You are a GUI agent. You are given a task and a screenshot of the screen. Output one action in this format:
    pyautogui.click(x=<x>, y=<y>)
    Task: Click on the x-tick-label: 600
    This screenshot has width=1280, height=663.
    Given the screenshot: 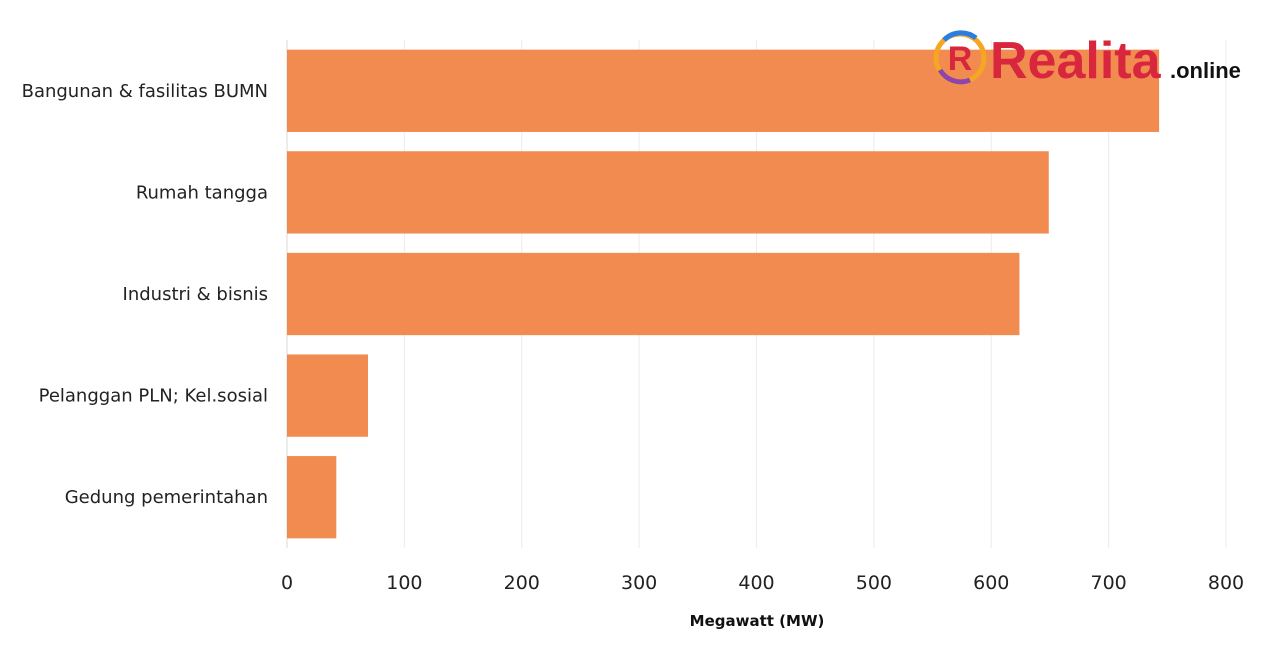 What is the action you would take?
    pyautogui.click(x=991, y=583)
    